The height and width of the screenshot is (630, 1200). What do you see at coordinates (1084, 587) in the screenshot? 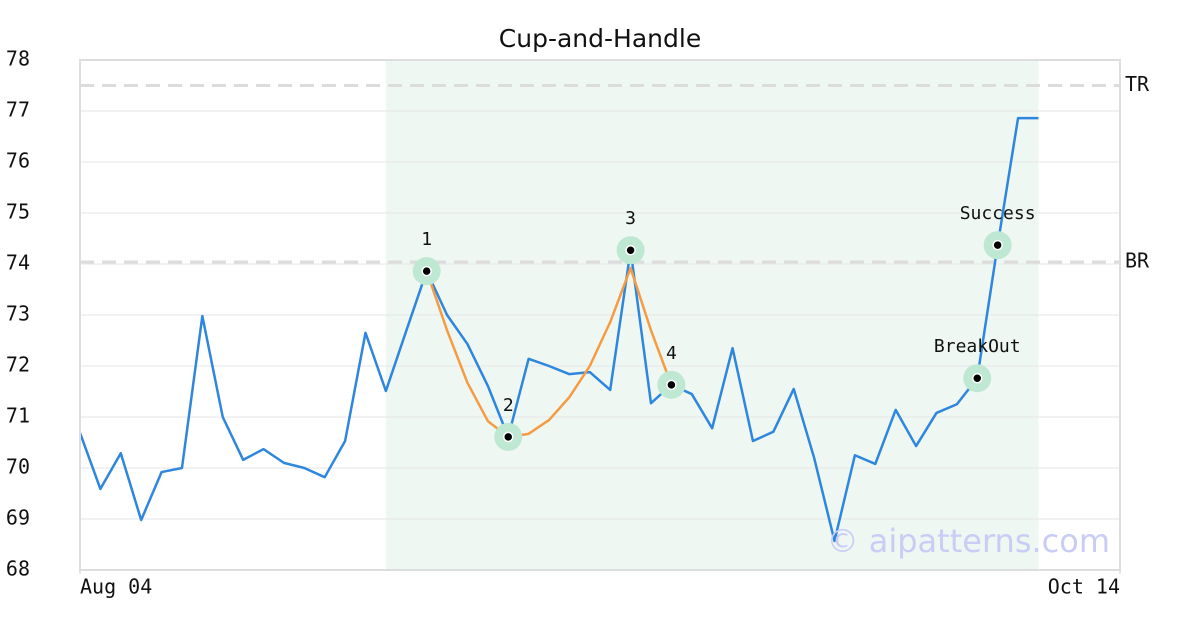
I see `x-tick-label: Oct 14` at bounding box center [1084, 587].